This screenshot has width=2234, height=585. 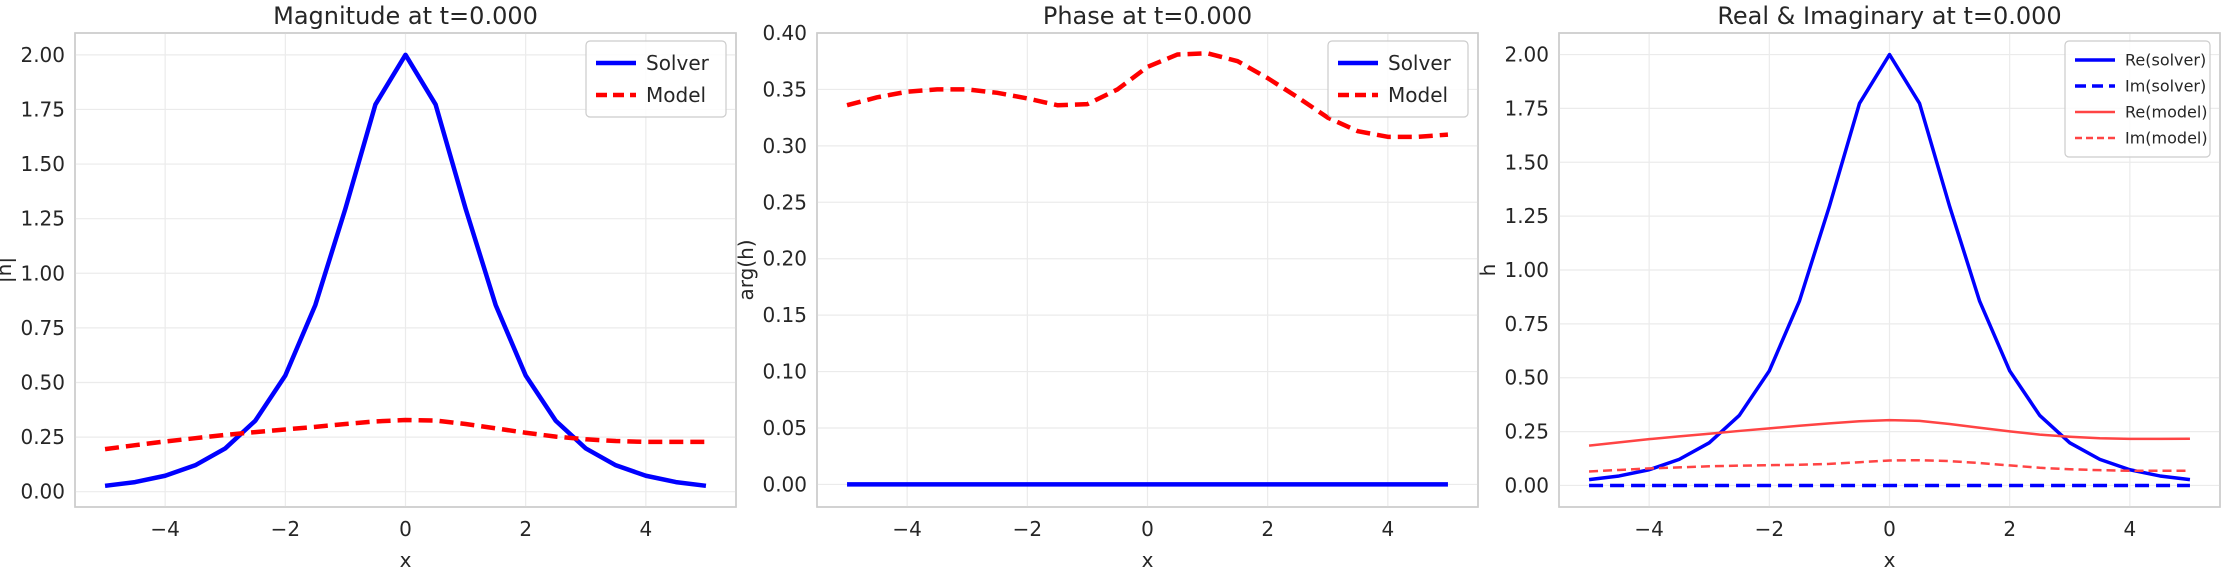 I want to click on y-tick-label: 0.30, so click(x=784, y=146).